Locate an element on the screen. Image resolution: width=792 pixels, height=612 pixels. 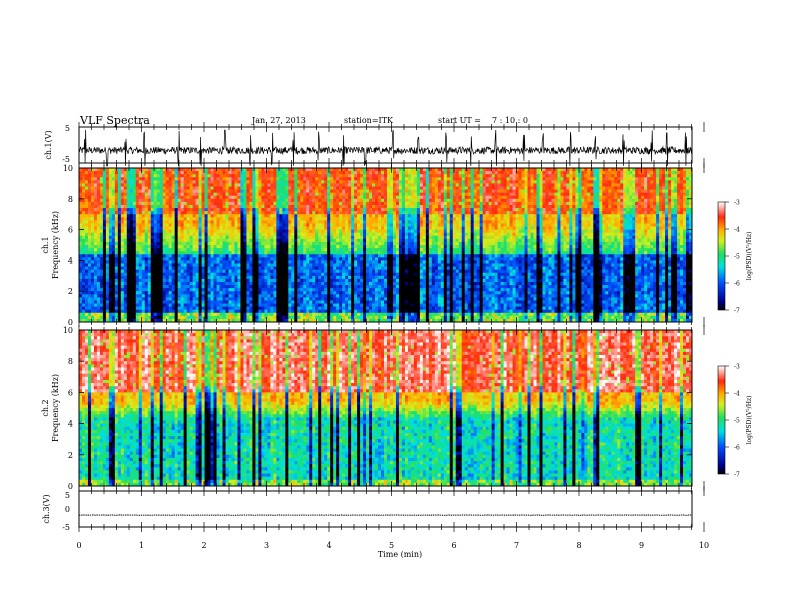
ch1-ylabel: ch.1(V) is located at coordinates (48, 144).